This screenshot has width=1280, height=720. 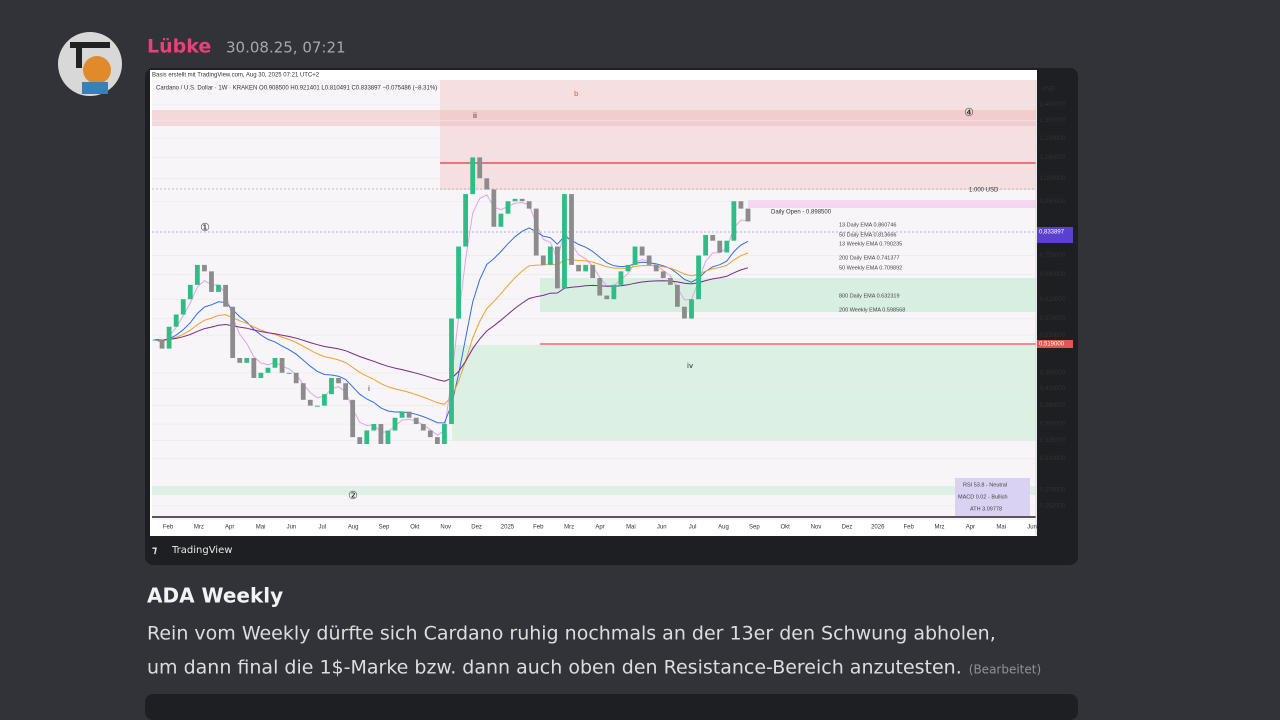 I want to click on y-tick-label: 1,150000, so click(x=1053, y=158).